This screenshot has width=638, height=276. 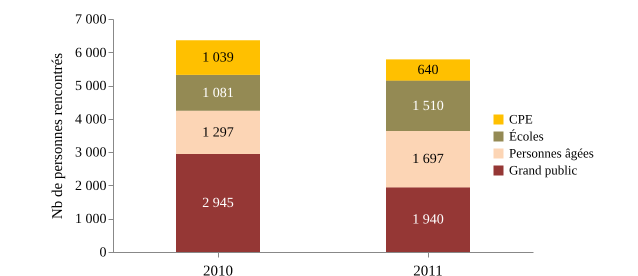 What do you see at coordinates (90, 220) in the screenshot?
I see `y-tick-label: 1 000` at bounding box center [90, 220].